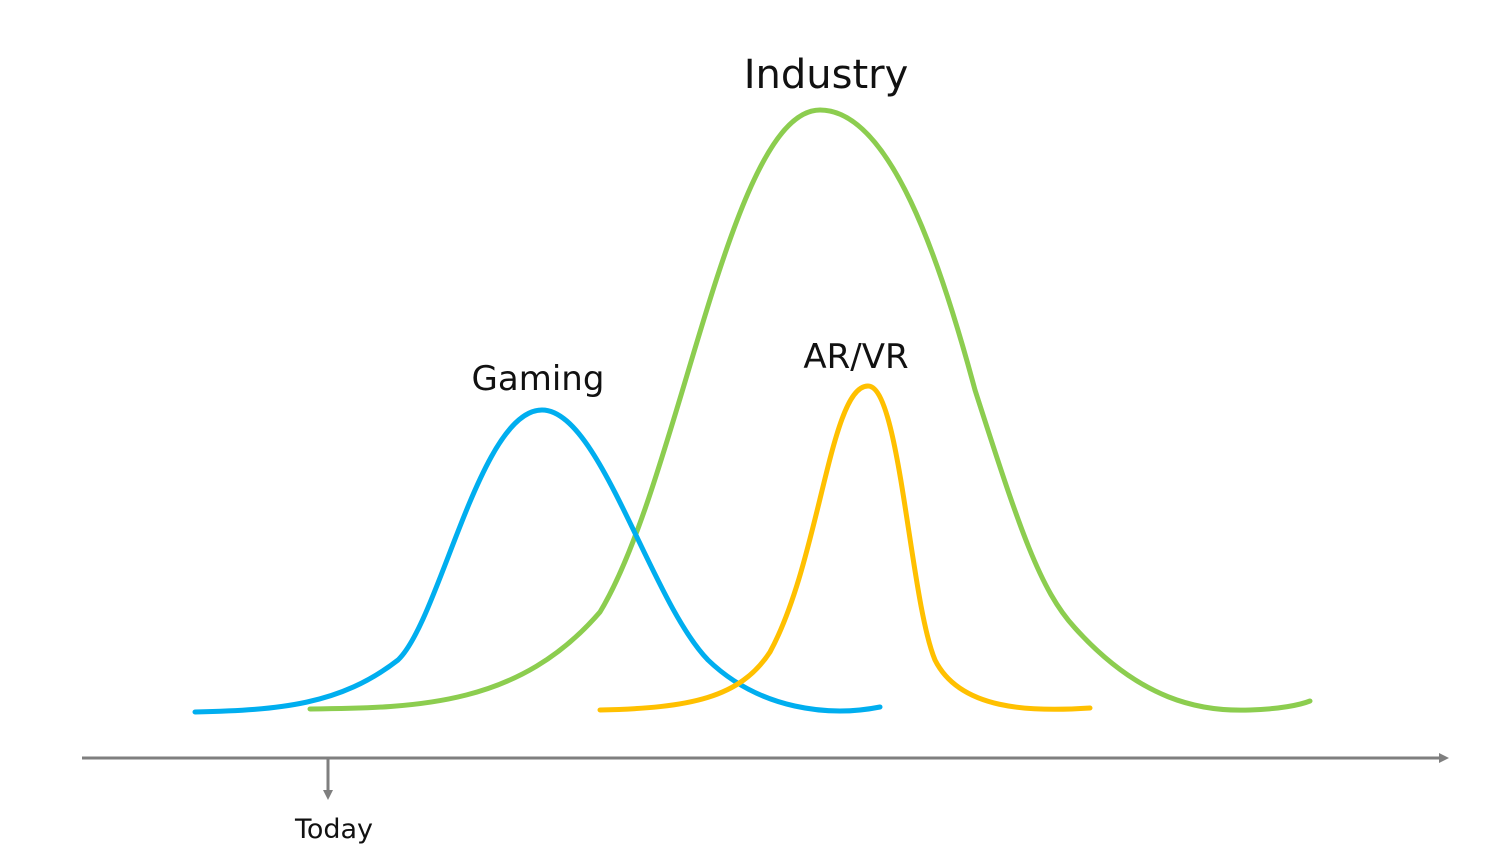 This screenshot has width=1504, height=866. I want to click on today-label: Today, so click(333, 829).